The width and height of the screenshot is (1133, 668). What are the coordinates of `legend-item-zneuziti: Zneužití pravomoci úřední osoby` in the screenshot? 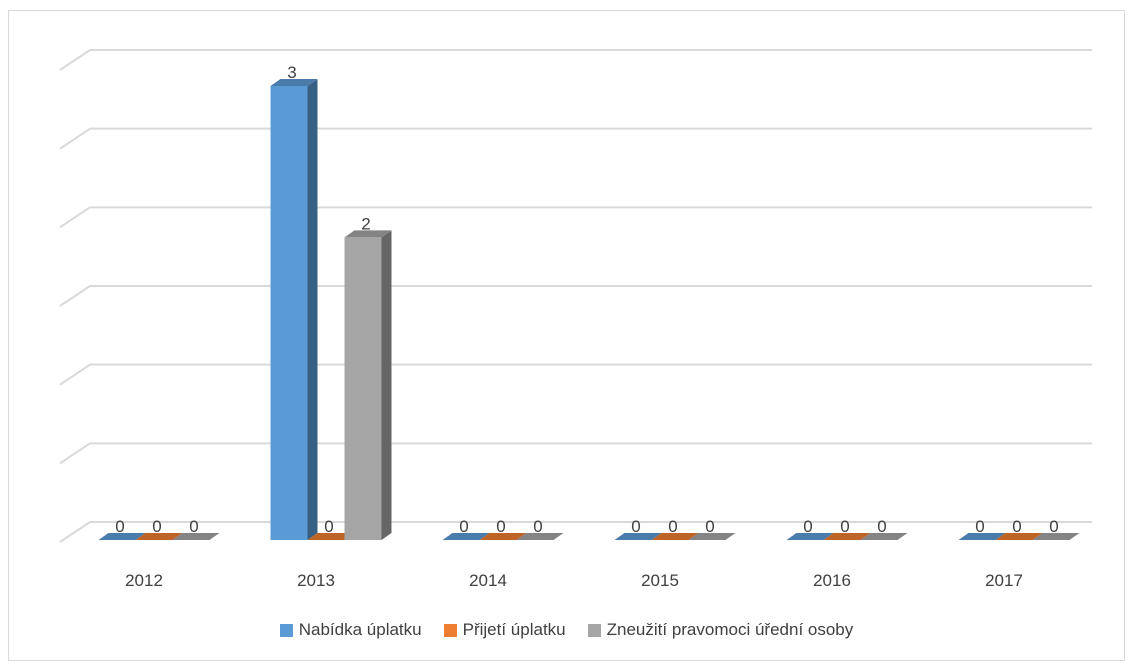 It's located at (720, 630).